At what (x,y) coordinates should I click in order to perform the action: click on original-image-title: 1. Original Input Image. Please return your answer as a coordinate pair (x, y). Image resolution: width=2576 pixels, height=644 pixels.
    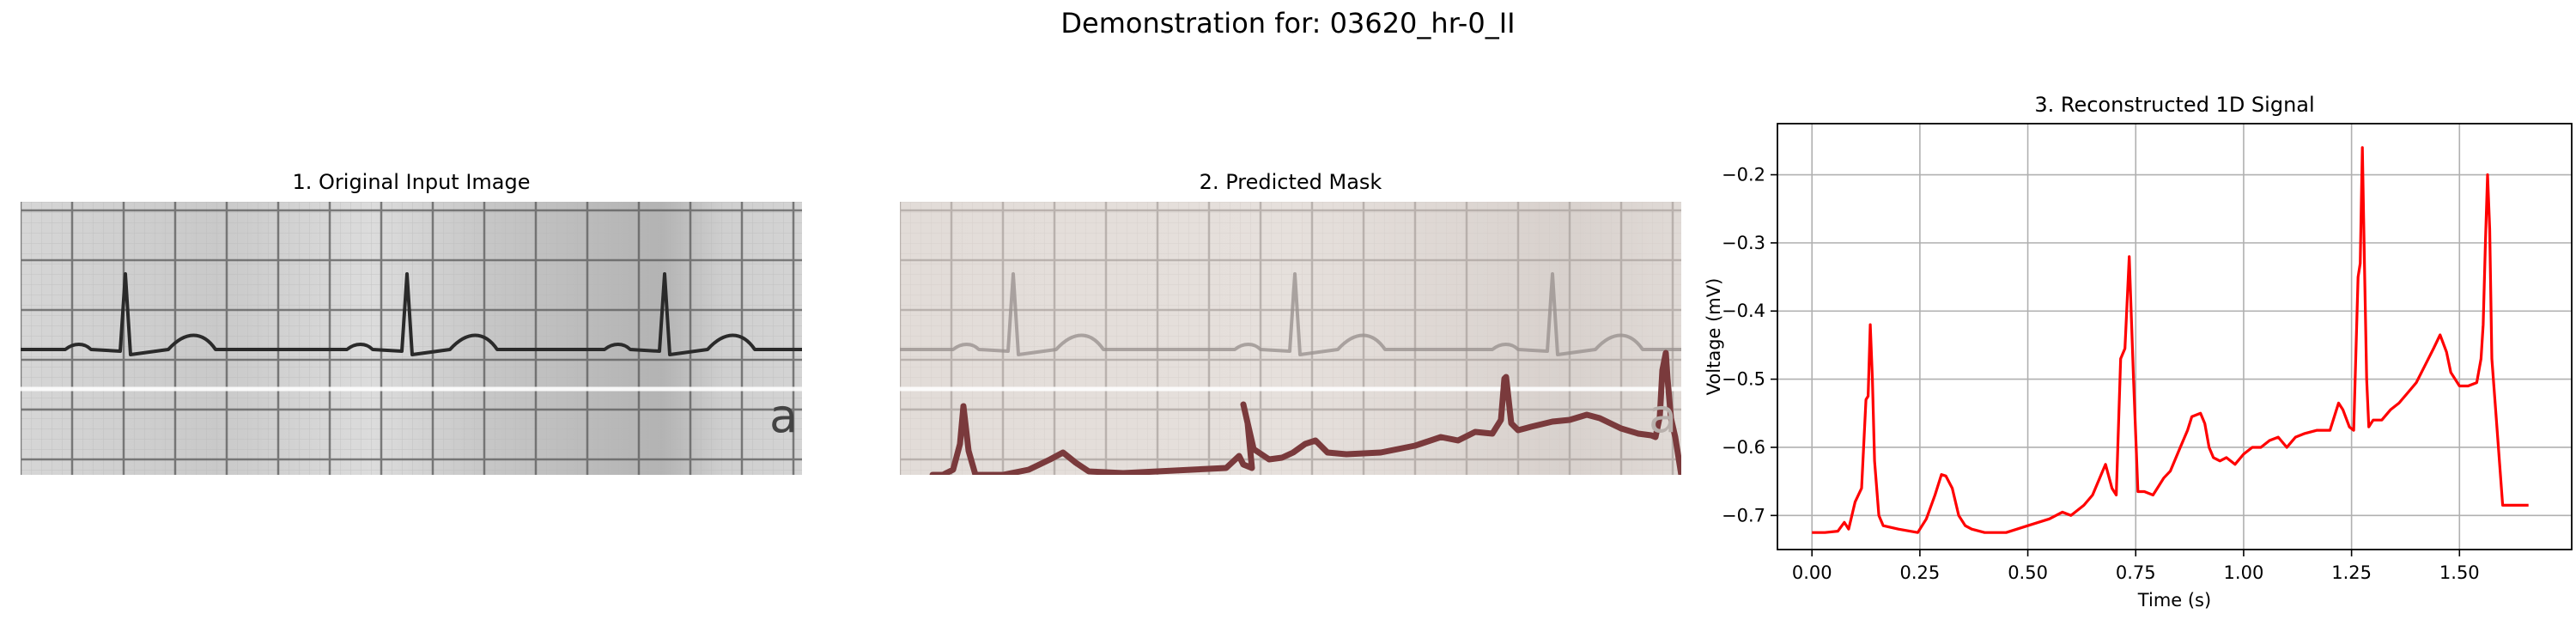
    Looking at the image, I should click on (411, 182).